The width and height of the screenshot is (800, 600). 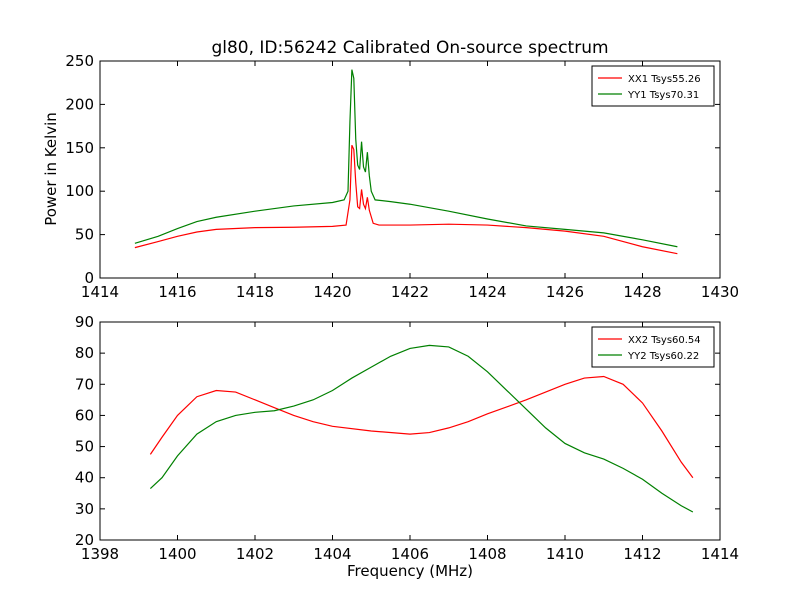 What do you see at coordinates (89, 278) in the screenshot?
I see `y-tick-label: 0` at bounding box center [89, 278].